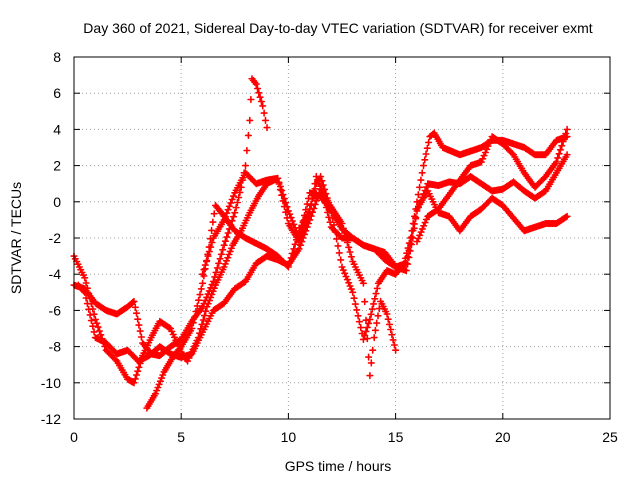 The image size is (640, 480). What do you see at coordinates (57, 93) in the screenshot?
I see `y-tick-label: 6` at bounding box center [57, 93].